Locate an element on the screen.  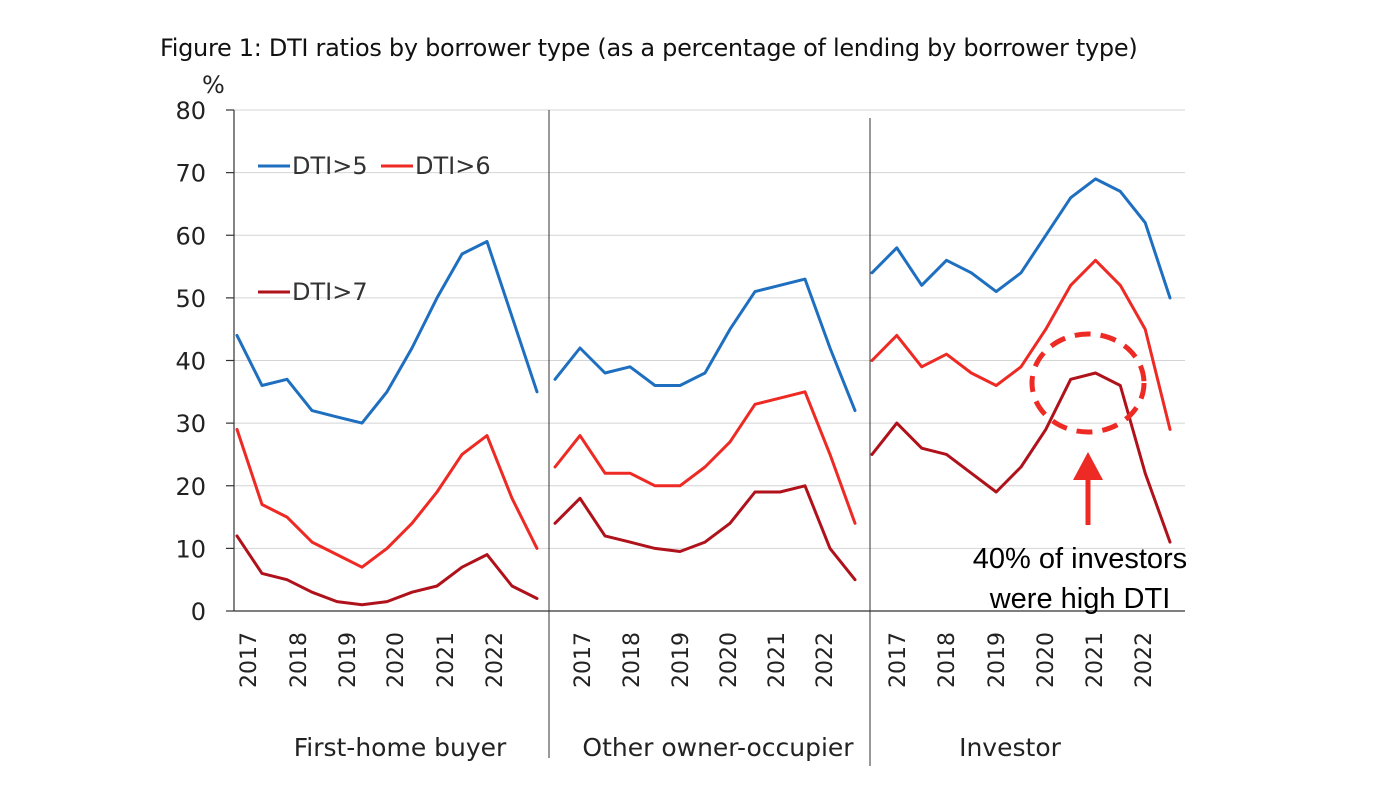
panel-label-2: Investor is located at coordinates (1010, 747).